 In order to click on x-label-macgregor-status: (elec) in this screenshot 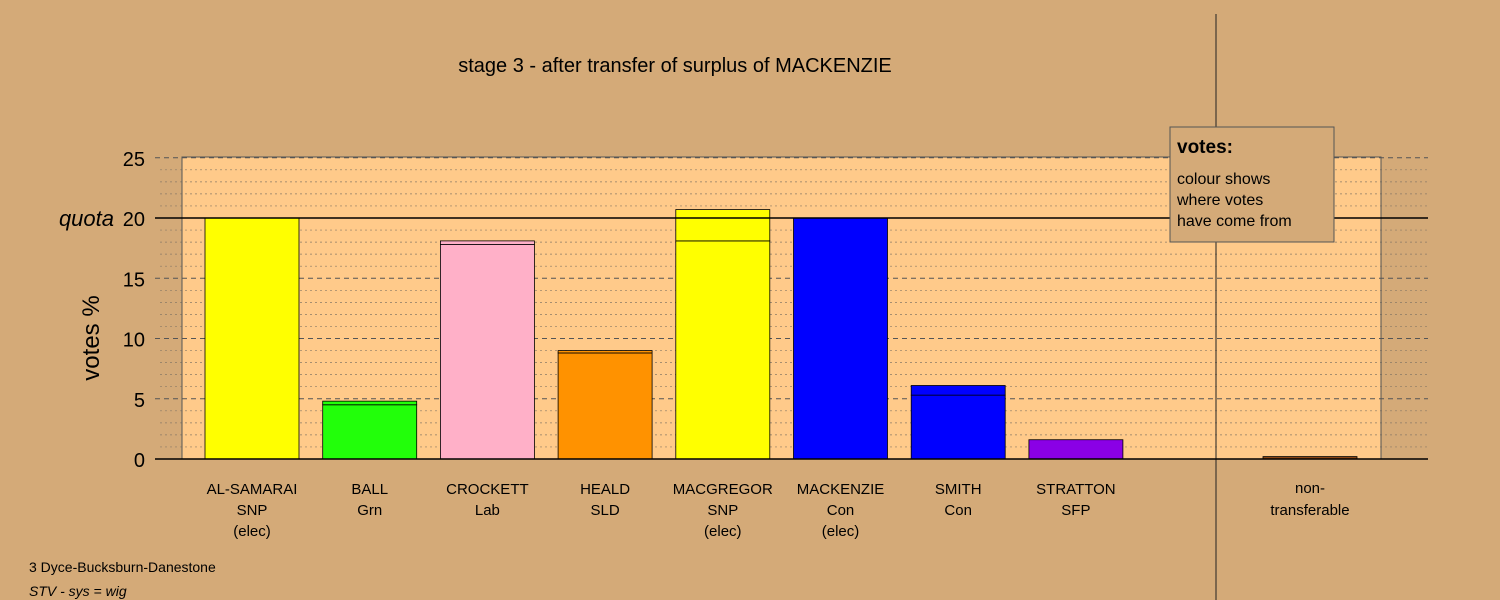, I will do `click(723, 531)`.